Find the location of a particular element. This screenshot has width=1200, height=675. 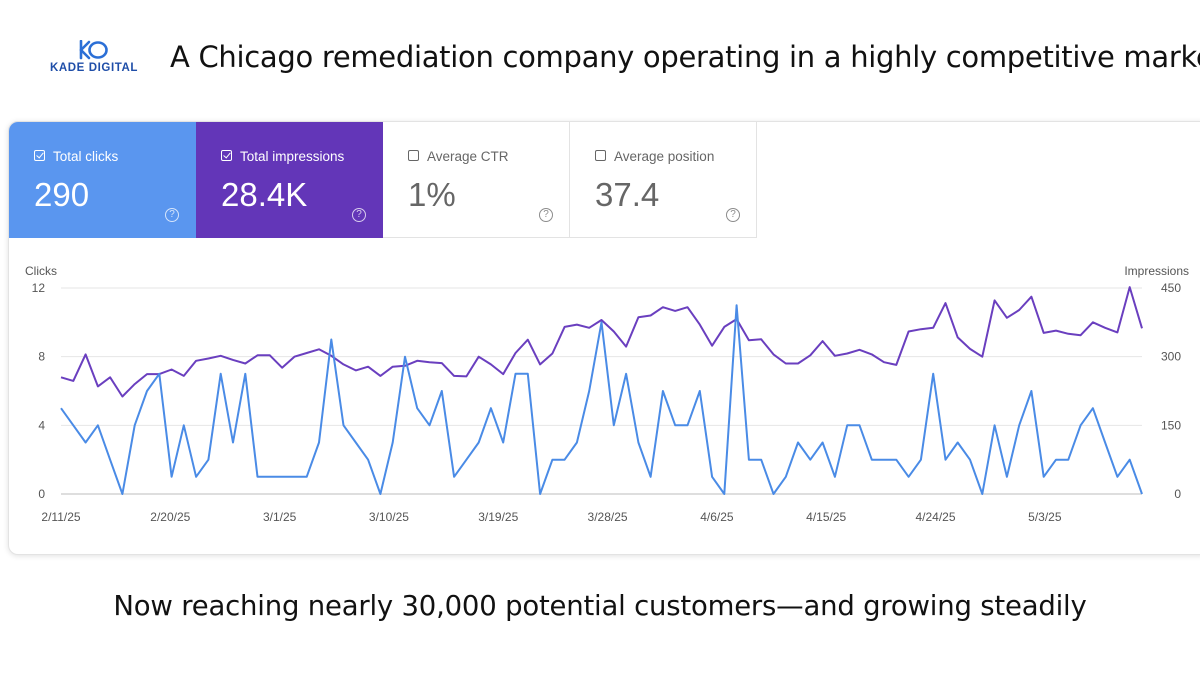

x-tick-label: 2/20/25 is located at coordinates (170, 517).